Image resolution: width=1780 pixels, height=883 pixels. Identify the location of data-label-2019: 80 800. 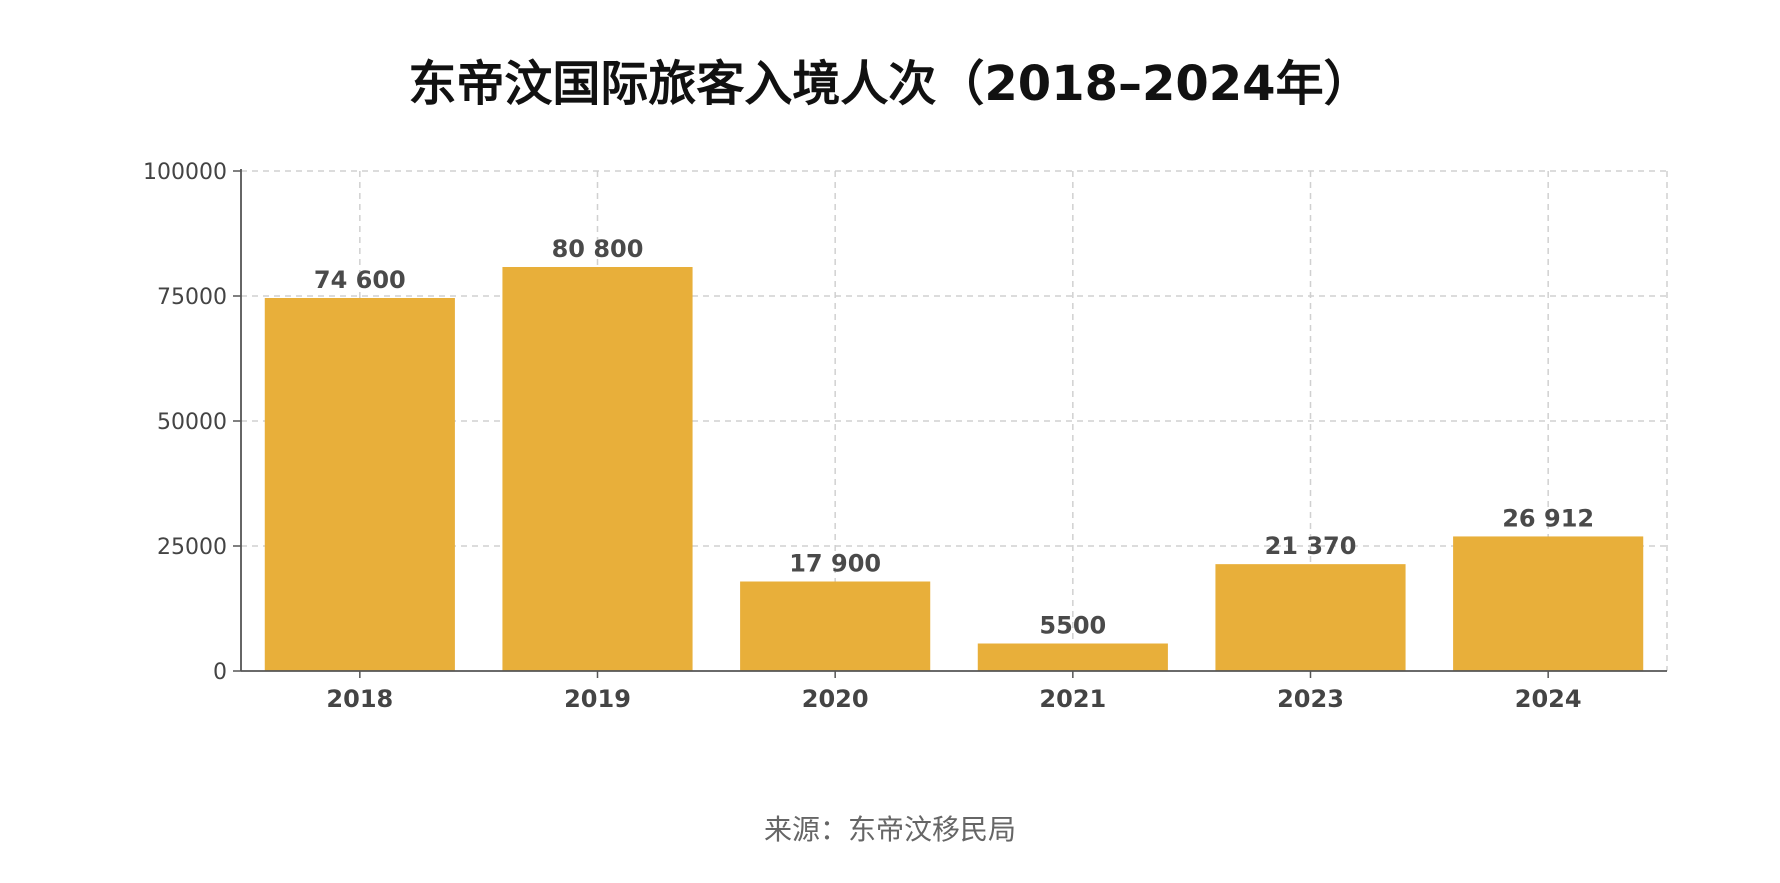
(598, 249).